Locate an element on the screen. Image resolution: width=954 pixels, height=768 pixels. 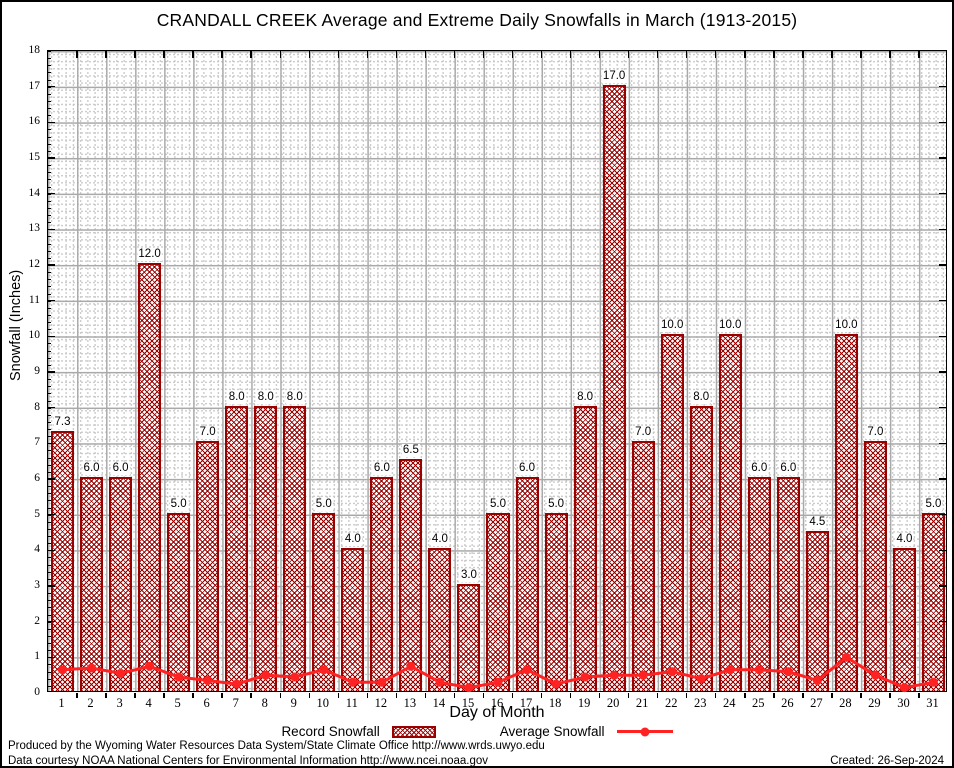
x-tick-label-5: 5 is located at coordinates (177, 703).